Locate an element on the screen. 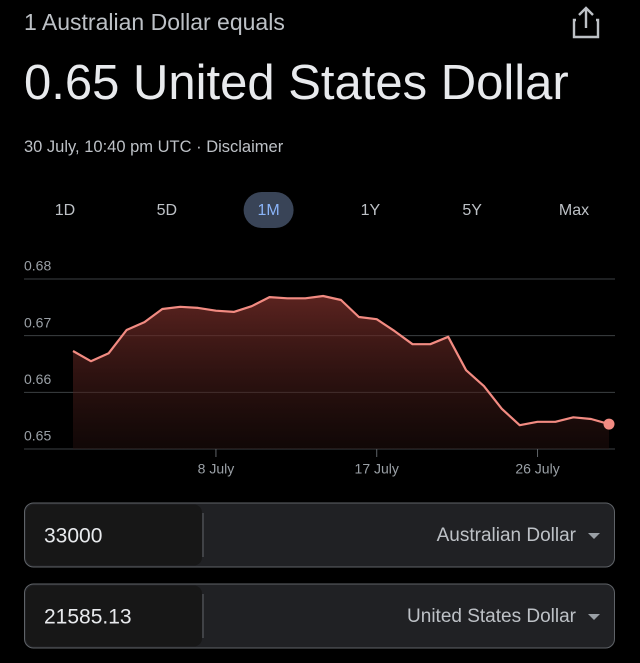 Image resolution: width=640 pixels, height=663 pixels. range-tab: 5D is located at coordinates (167, 210).